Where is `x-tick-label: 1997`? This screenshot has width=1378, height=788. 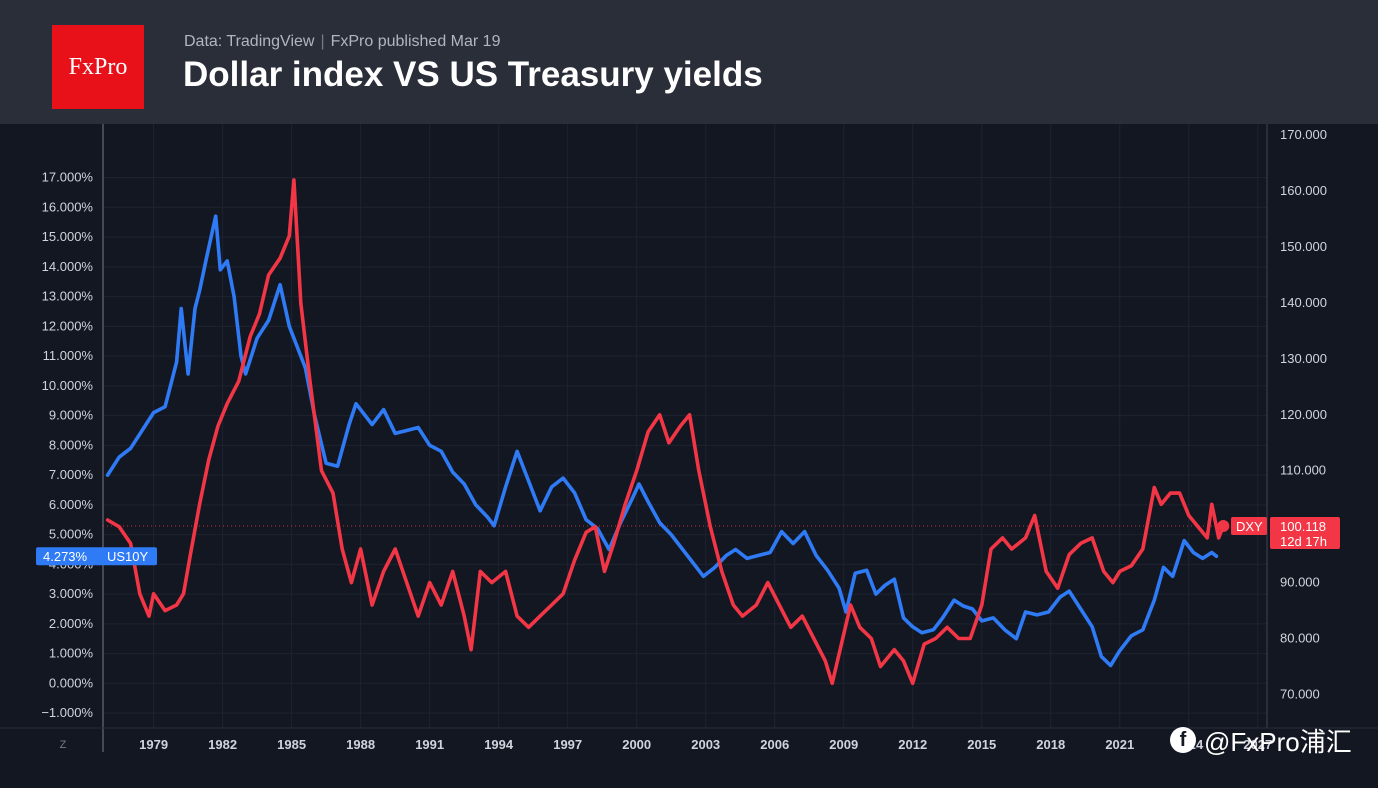 x-tick-label: 1997 is located at coordinates (567, 744).